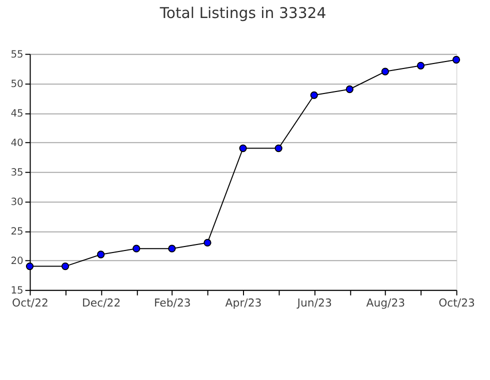 The image size is (490, 380). I want to click on x-tick-label: Oct/22, so click(30, 303).